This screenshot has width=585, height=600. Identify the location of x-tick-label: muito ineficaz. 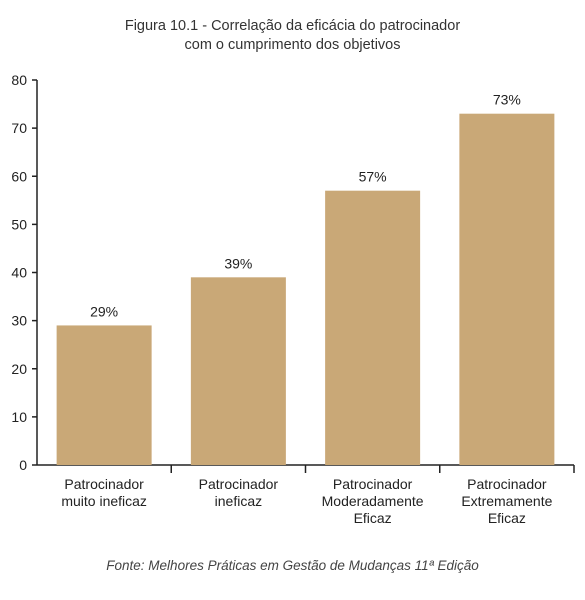
(104, 501).